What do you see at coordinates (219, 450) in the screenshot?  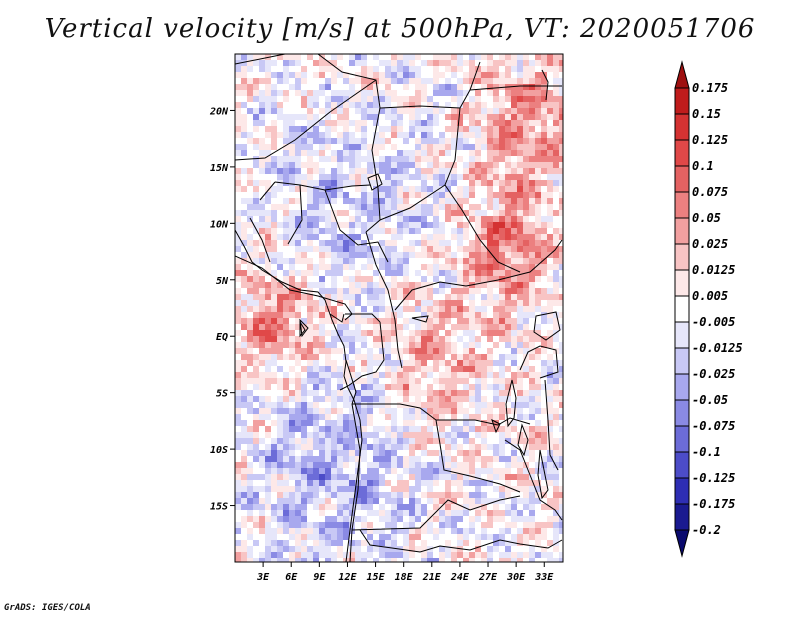 I see `lat-tick-label: 10S` at bounding box center [219, 450].